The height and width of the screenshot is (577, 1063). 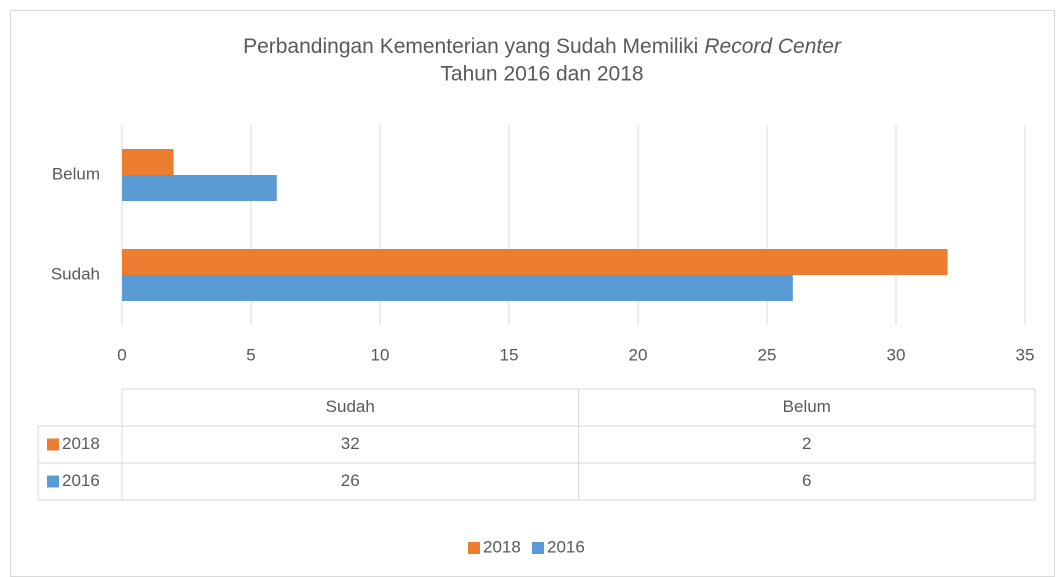 What do you see at coordinates (75, 273) in the screenshot?
I see `y-tick-label: Sudah` at bounding box center [75, 273].